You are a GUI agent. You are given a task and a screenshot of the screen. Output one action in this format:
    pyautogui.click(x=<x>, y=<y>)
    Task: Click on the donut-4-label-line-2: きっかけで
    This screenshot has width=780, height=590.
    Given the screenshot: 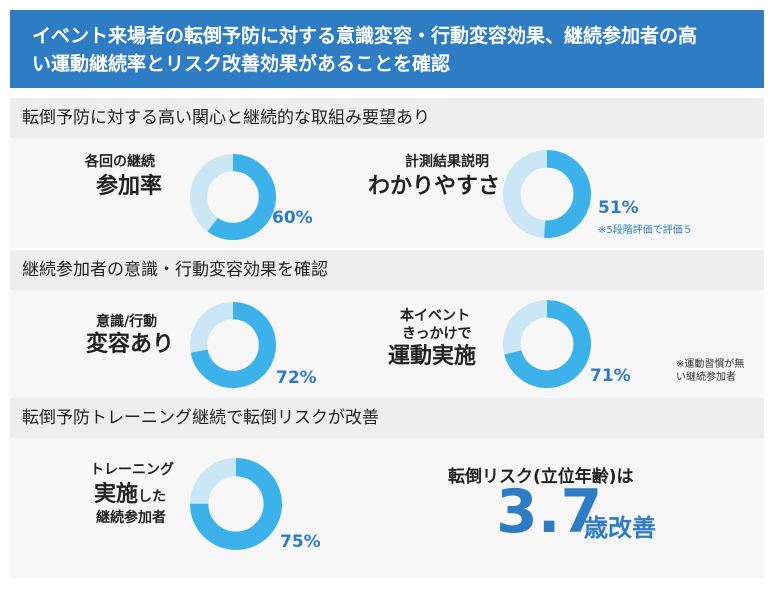 What is the action you would take?
    pyautogui.click(x=437, y=334)
    